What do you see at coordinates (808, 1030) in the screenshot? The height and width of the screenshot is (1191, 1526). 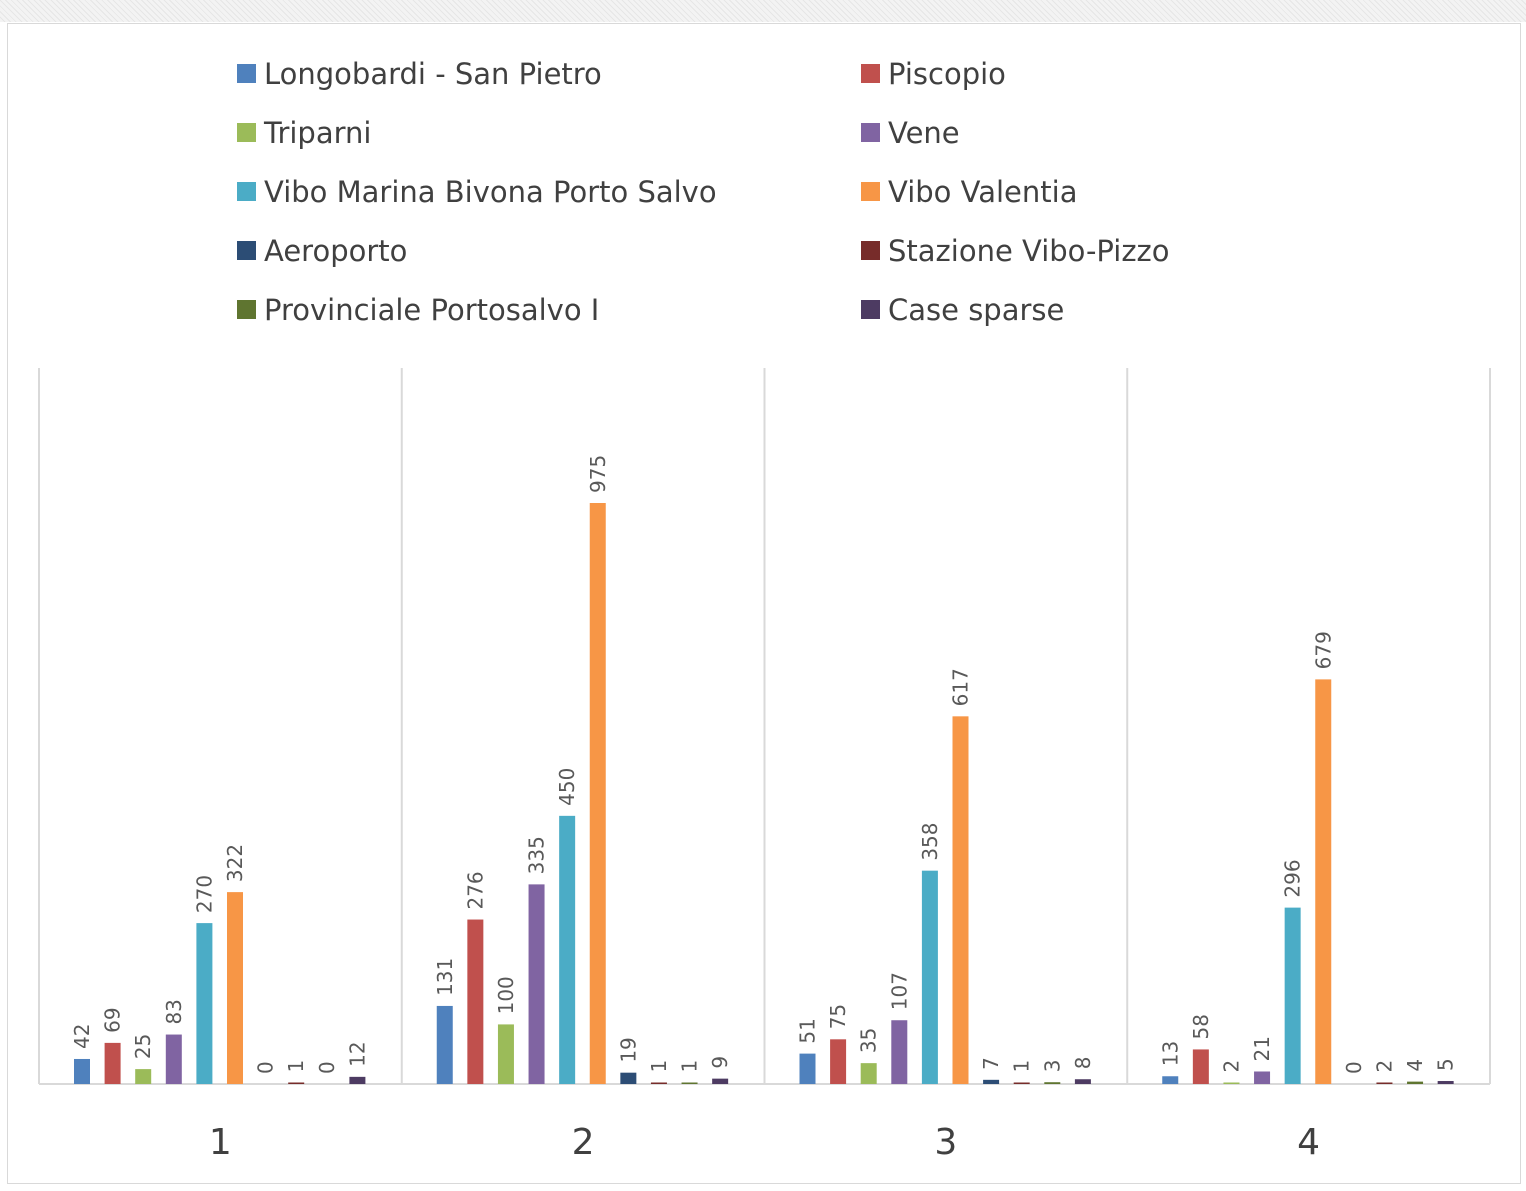 I see `data-label: 51` at bounding box center [808, 1030].